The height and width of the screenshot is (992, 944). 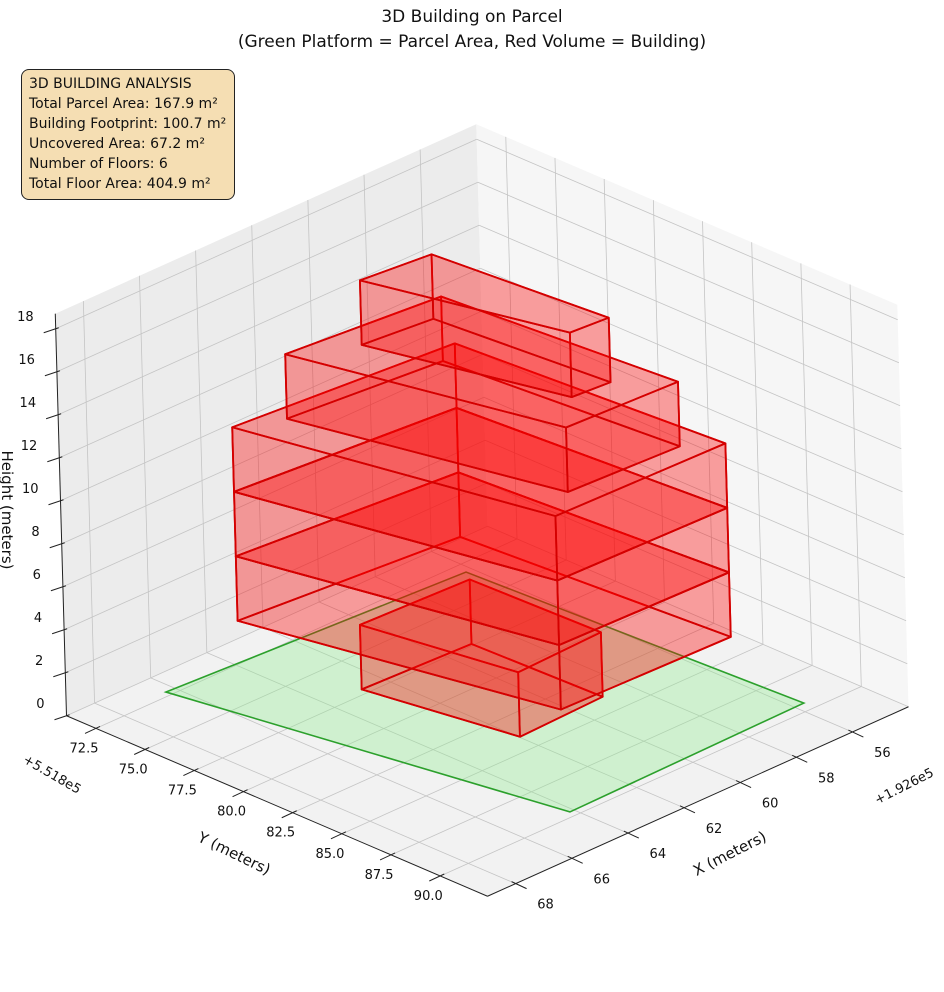 What do you see at coordinates (60, 514) in the screenshot?
I see `z-axis-line` at bounding box center [60, 514].